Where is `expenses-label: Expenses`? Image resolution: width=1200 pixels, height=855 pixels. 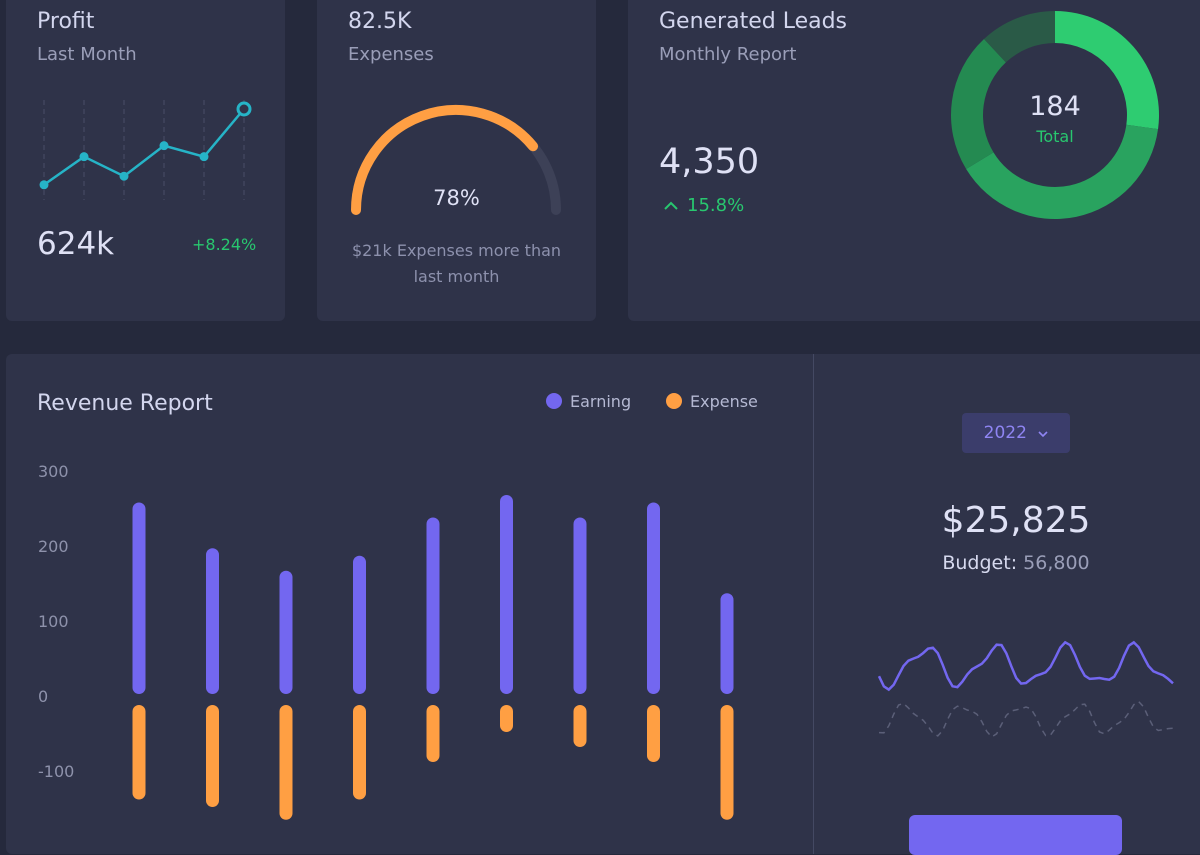 expenses-label: Expenses is located at coordinates (391, 54).